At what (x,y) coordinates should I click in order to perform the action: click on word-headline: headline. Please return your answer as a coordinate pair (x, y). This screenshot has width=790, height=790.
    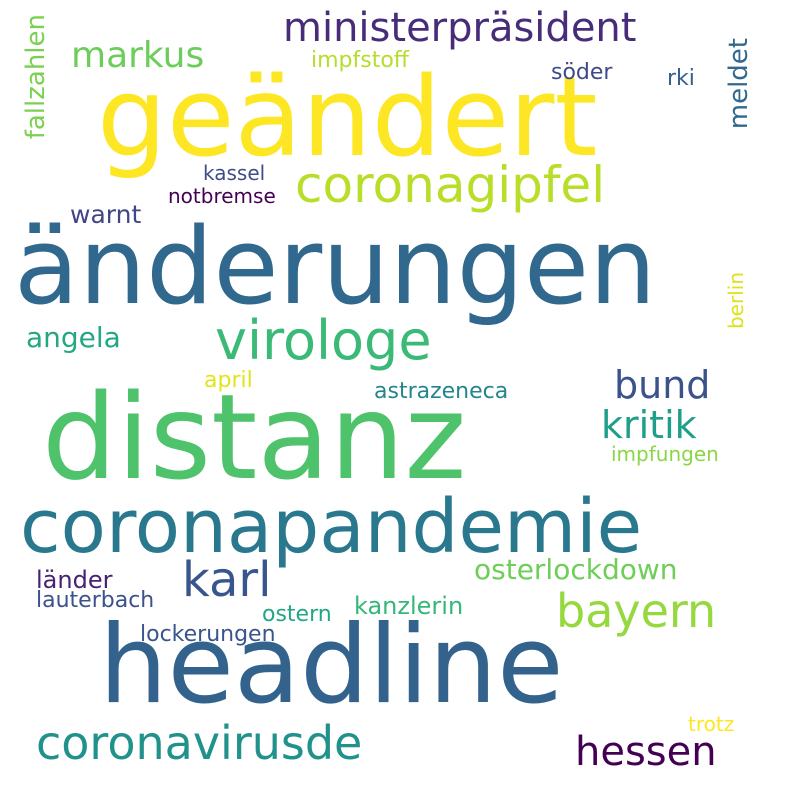
    Looking at the image, I should click on (331, 665).